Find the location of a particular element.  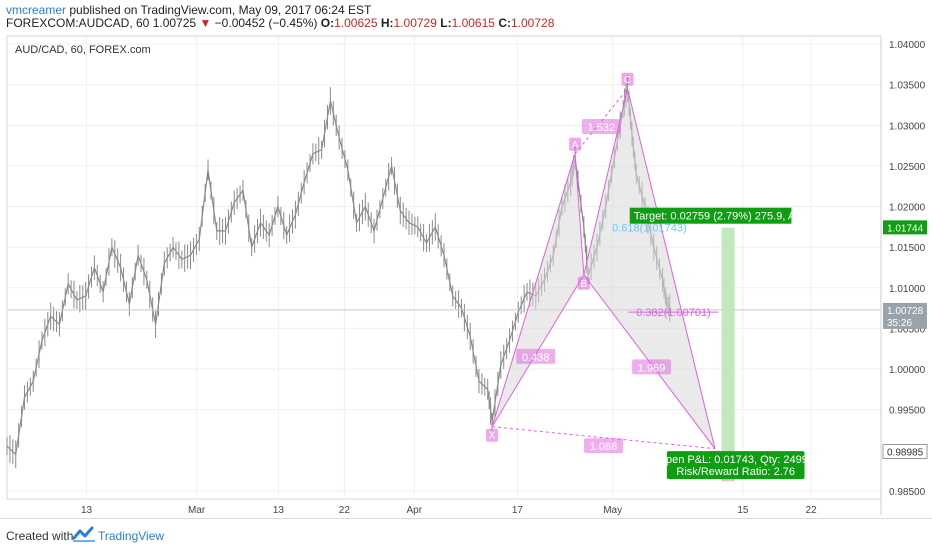

y-tick-label: 0.98500 is located at coordinates (907, 492).